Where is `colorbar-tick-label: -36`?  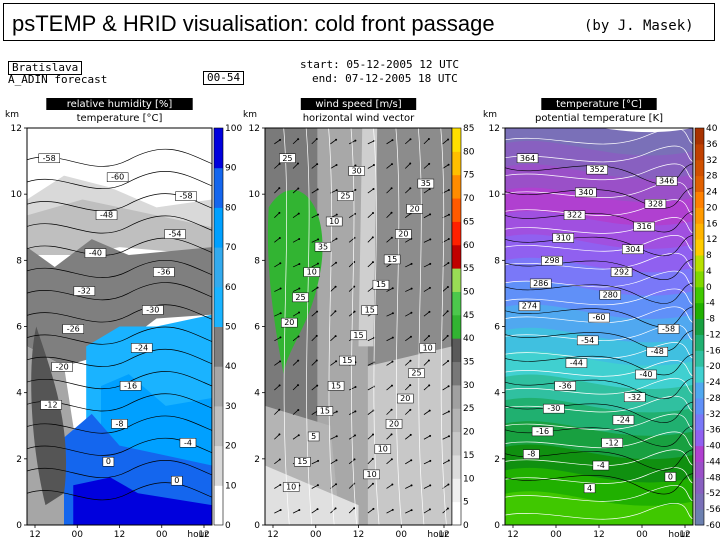
colorbar-tick-label: -36 is located at coordinates (713, 431).